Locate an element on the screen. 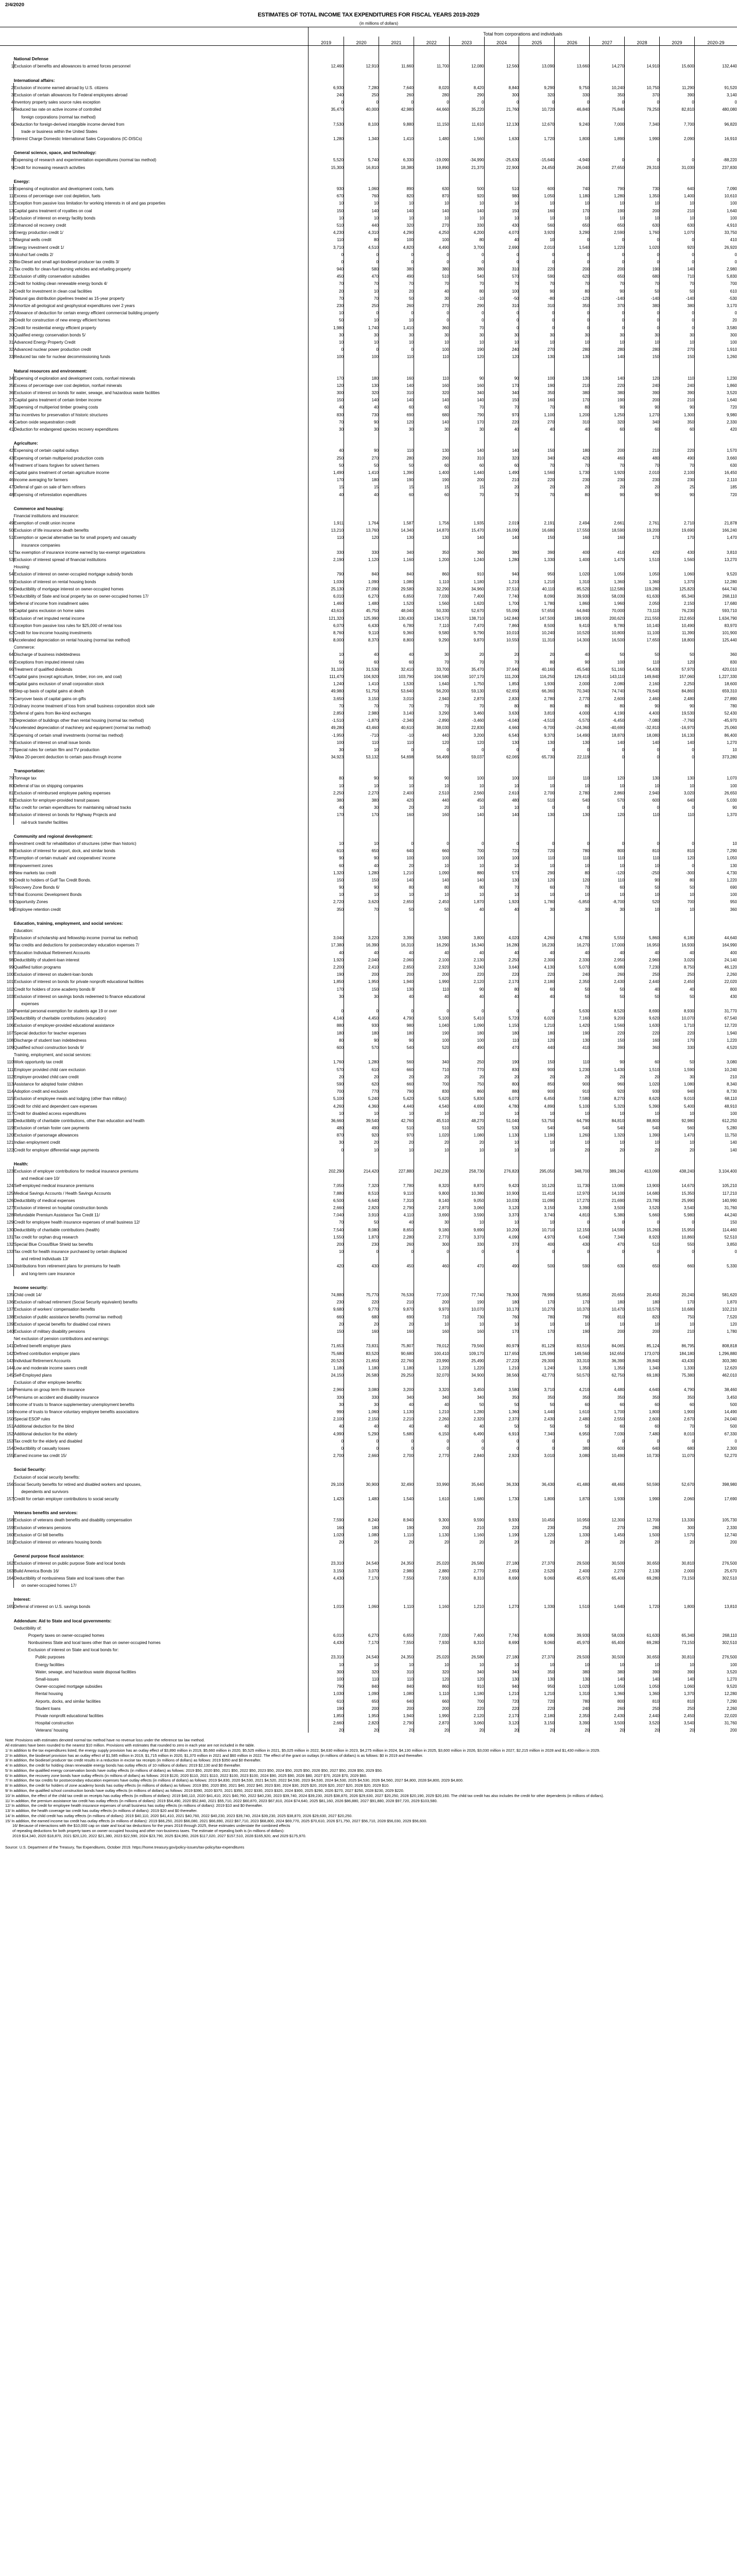  cell-value: 134,570 is located at coordinates (431, 617).